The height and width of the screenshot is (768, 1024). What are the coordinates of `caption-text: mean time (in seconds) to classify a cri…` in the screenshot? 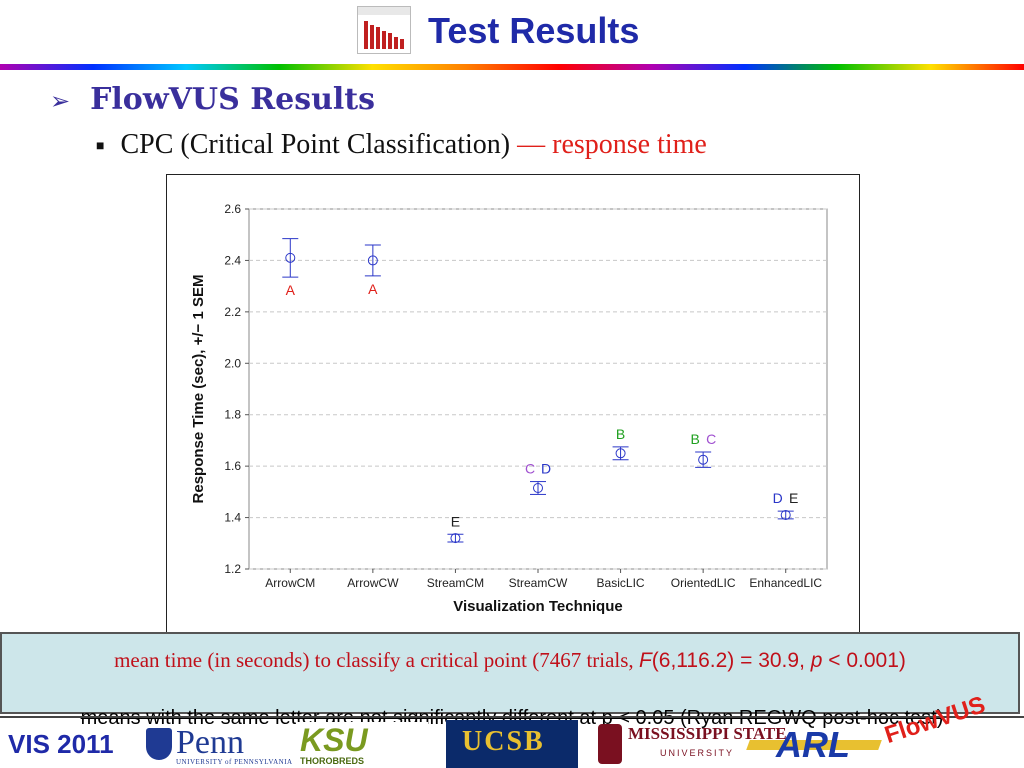 It's located at (376, 660).